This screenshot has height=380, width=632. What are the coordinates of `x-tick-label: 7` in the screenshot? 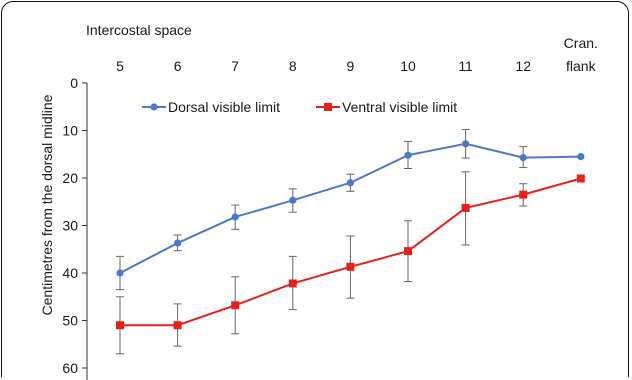 It's located at (235, 66).